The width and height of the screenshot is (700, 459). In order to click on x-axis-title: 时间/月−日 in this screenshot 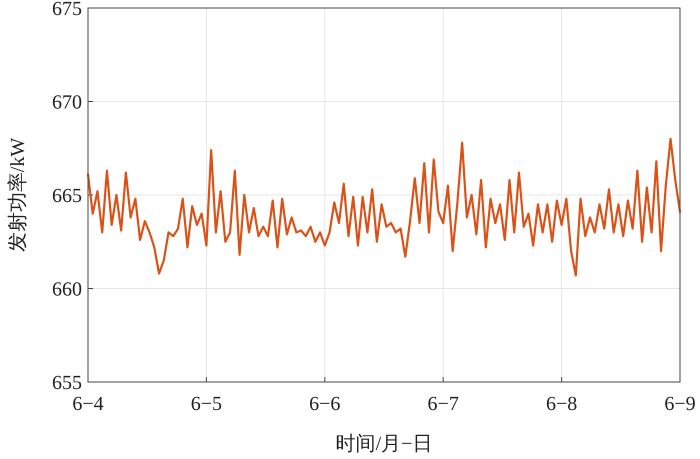, I will do `click(384, 444)`.